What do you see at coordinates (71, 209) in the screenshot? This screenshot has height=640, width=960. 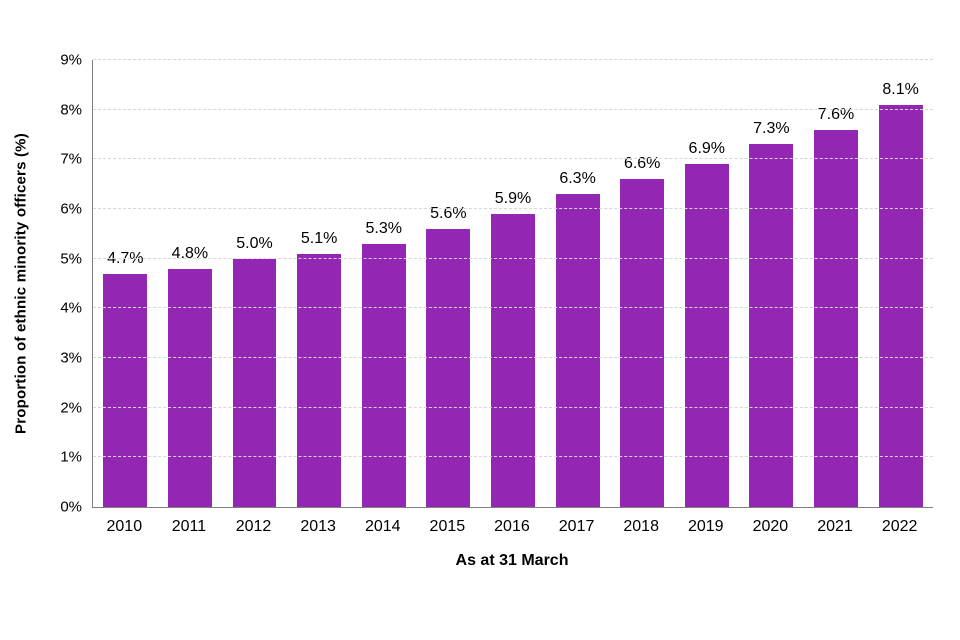 I see `y-tick-label: 6%` at bounding box center [71, 209].